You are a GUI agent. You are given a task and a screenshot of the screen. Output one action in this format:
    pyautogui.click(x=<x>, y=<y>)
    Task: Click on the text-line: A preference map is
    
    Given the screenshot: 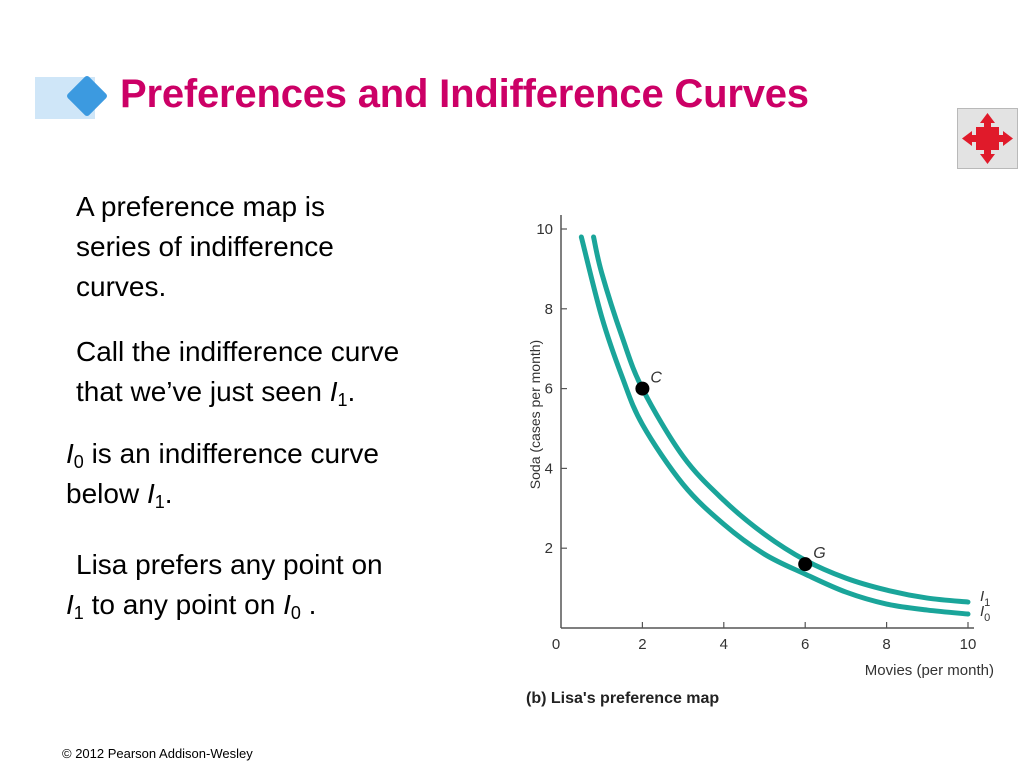 What is the action you would take?
    pyautogui.click(x=201, y=206)
    